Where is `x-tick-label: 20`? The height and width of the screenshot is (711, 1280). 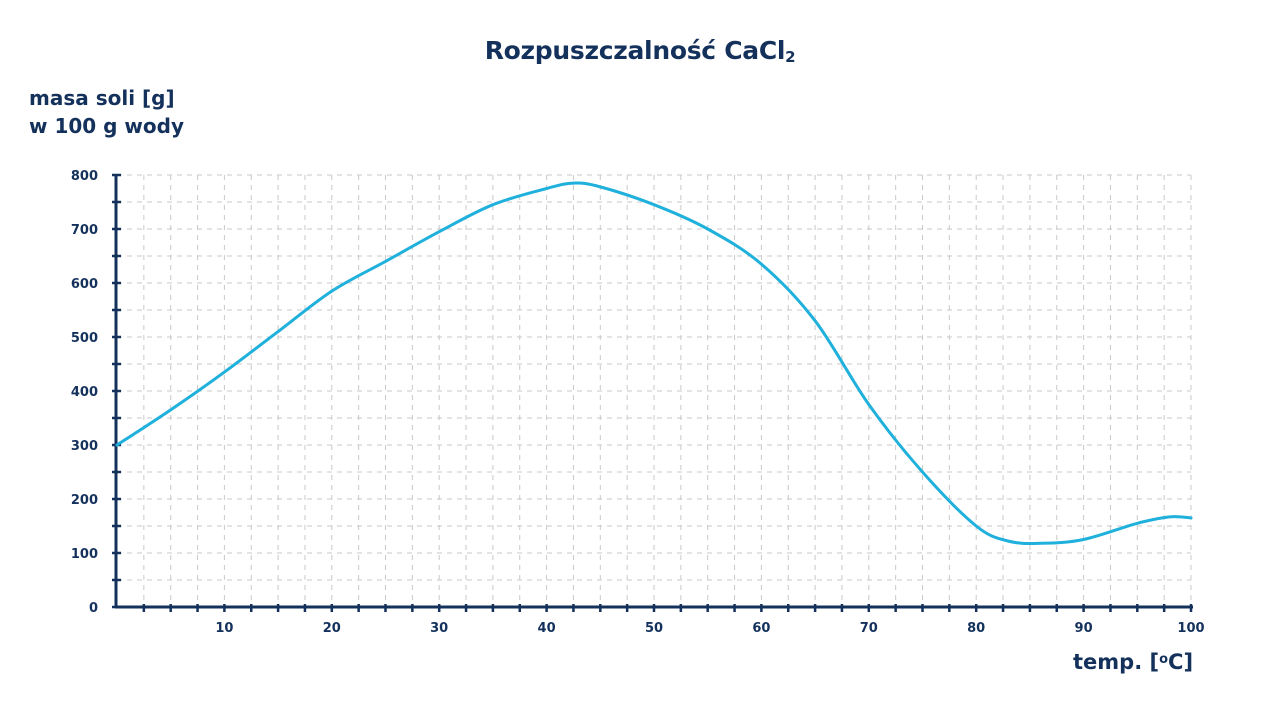 x-tick-label: 20 is located at coordinates (332, 628).